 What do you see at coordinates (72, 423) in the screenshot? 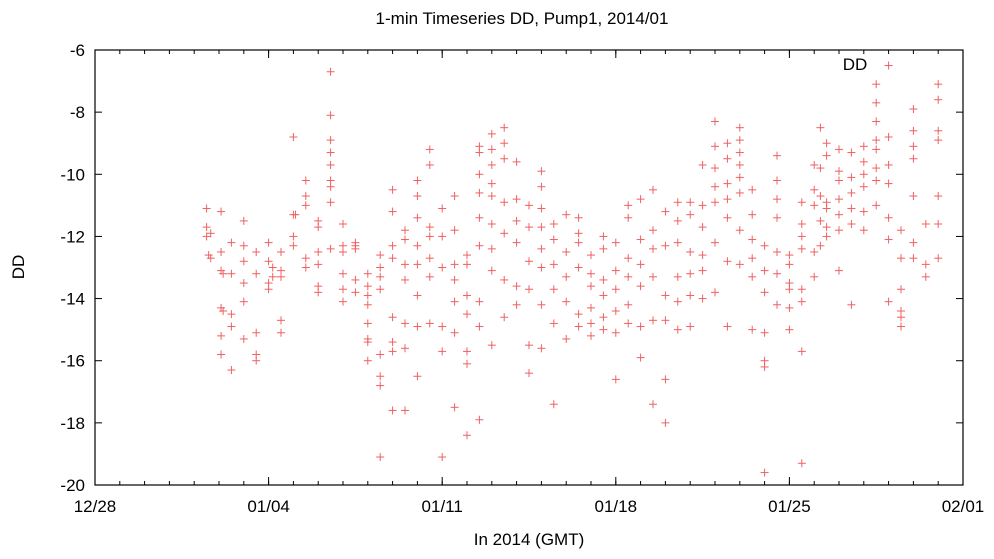
I see `y-tick-label: -18` at bounding box center [72, 423].